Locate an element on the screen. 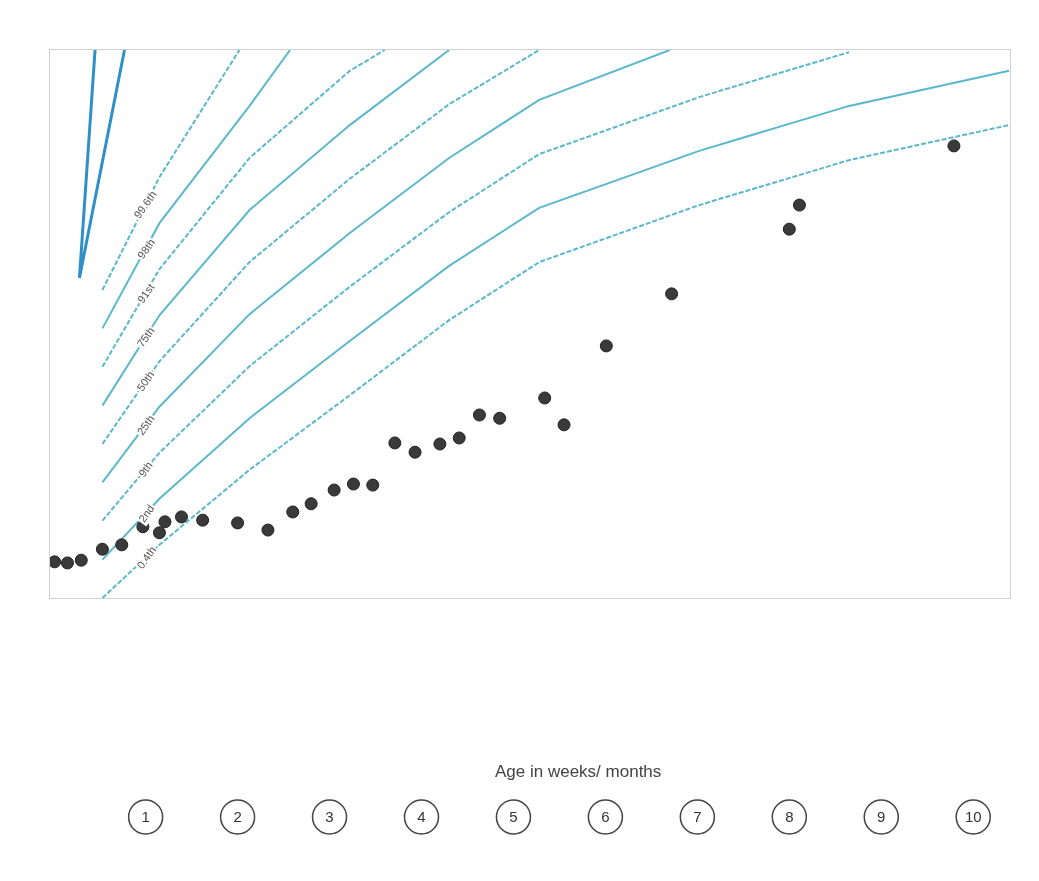  x-tick-label: 3 is located at coordinates (329, 816).